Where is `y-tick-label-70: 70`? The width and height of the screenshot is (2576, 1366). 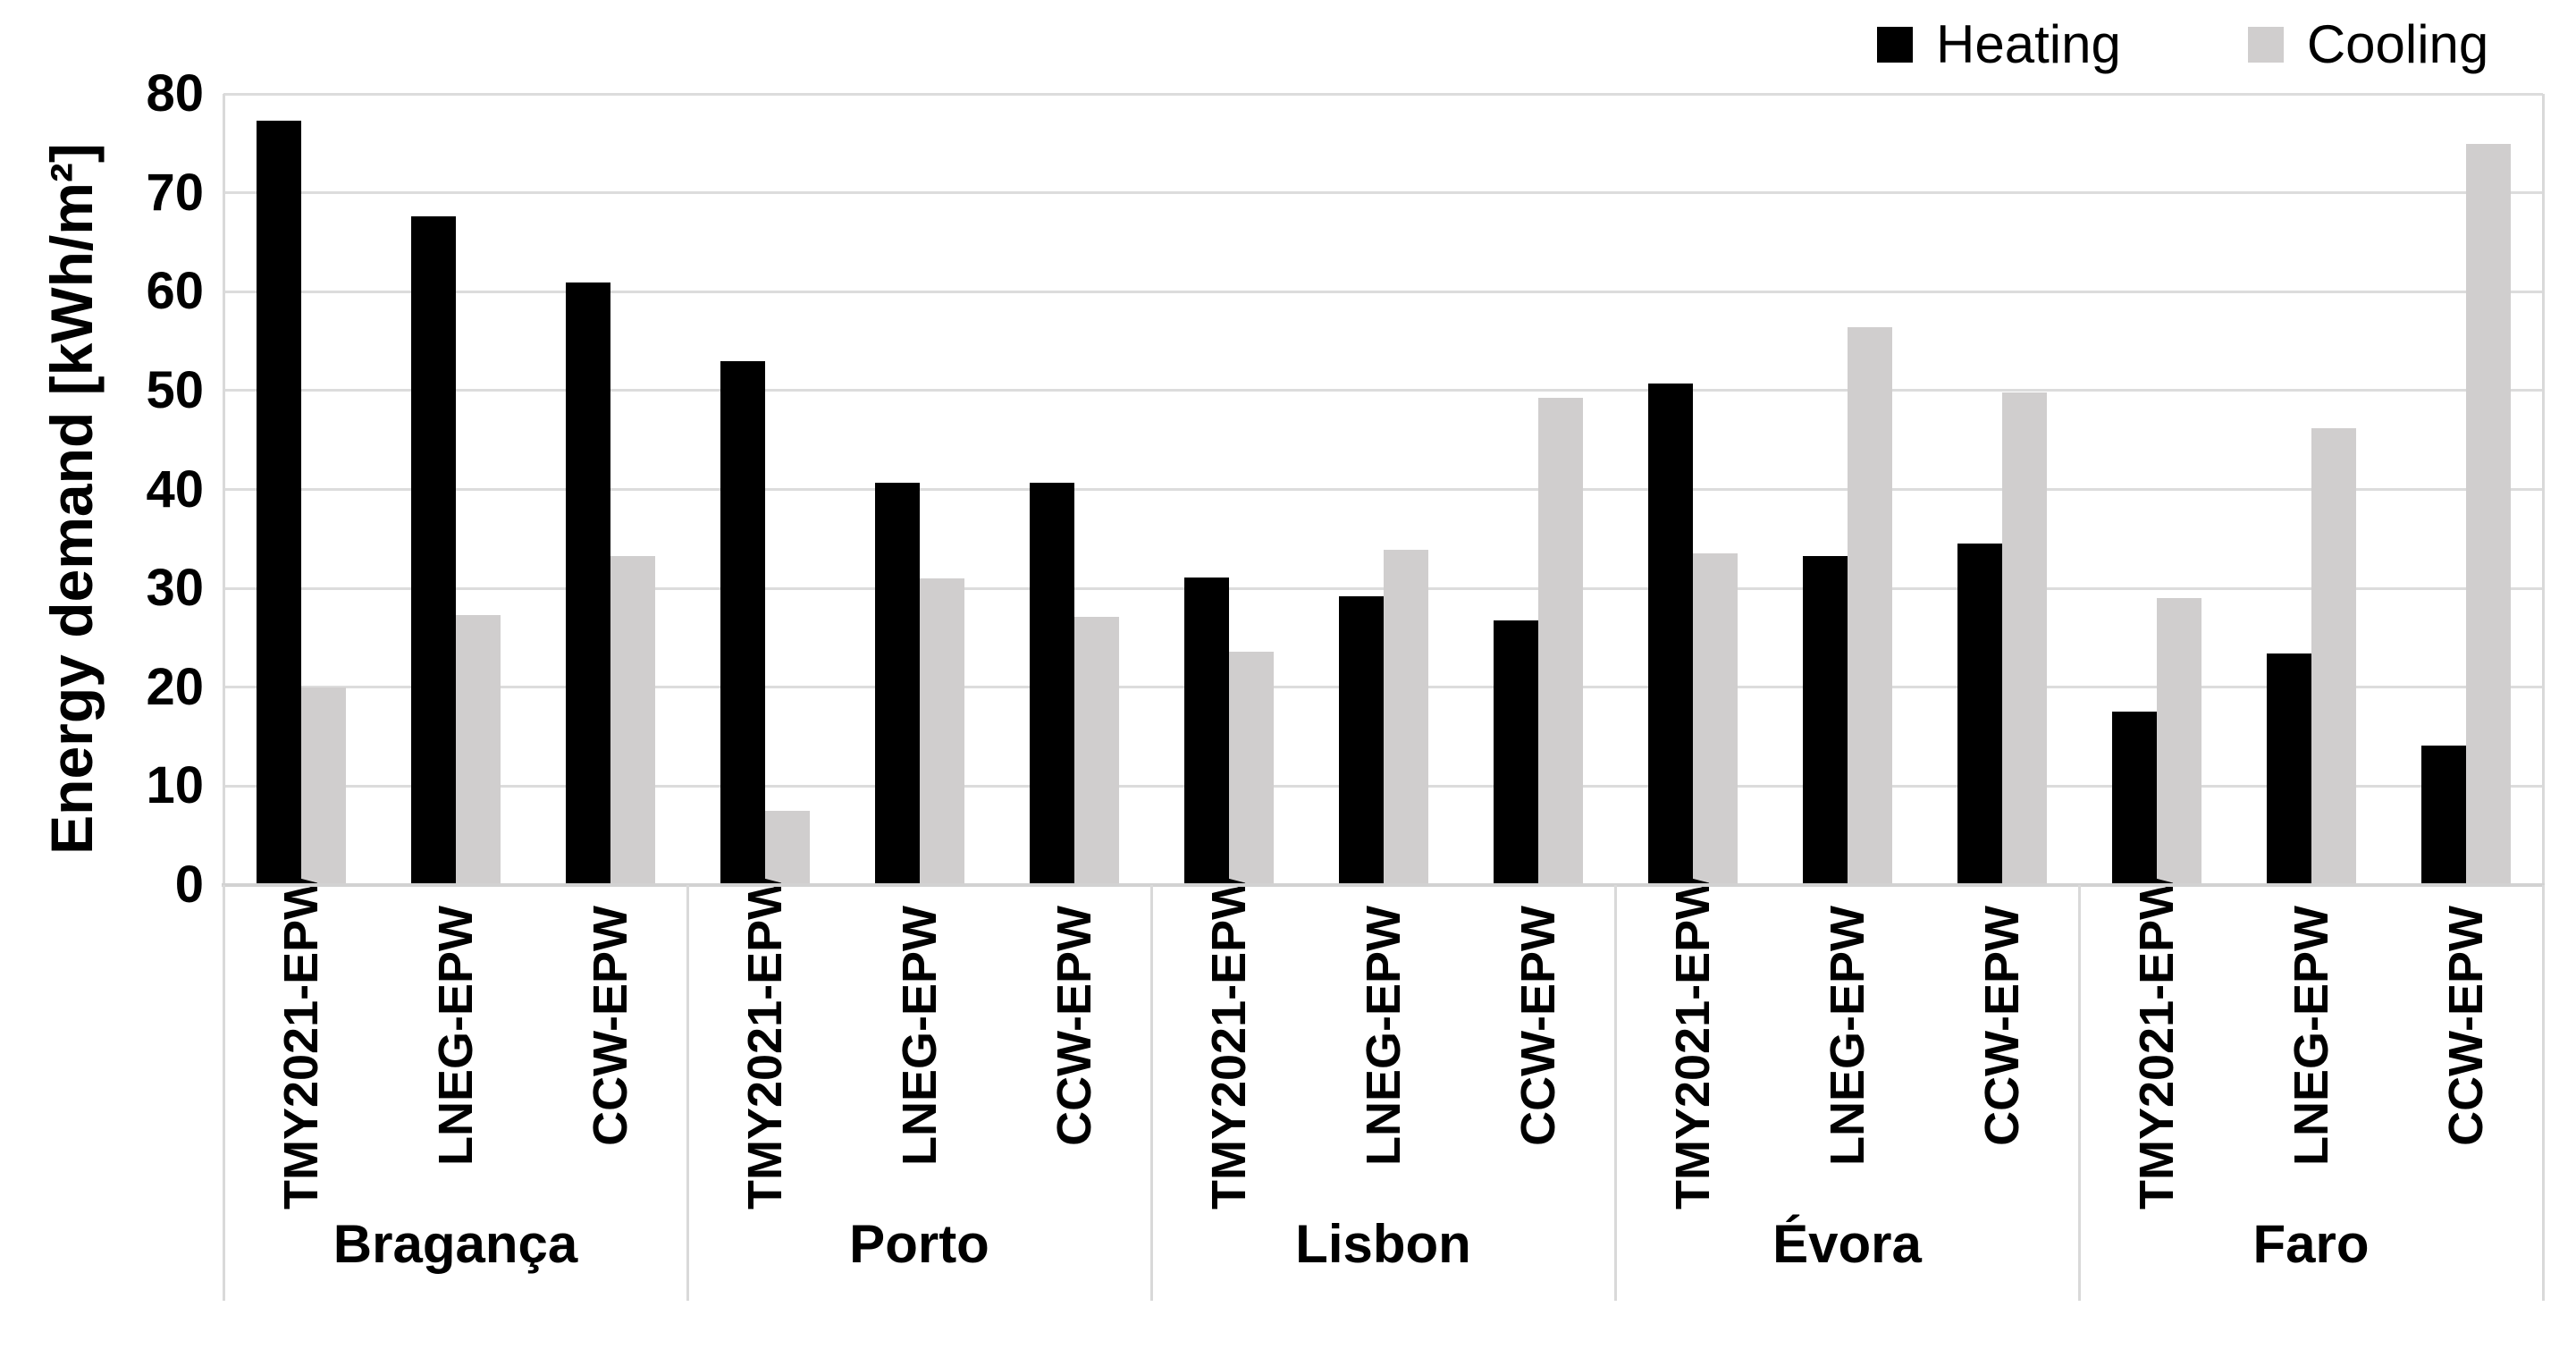 y-tick-label-70: 70 is located at coordinates (175, 192).